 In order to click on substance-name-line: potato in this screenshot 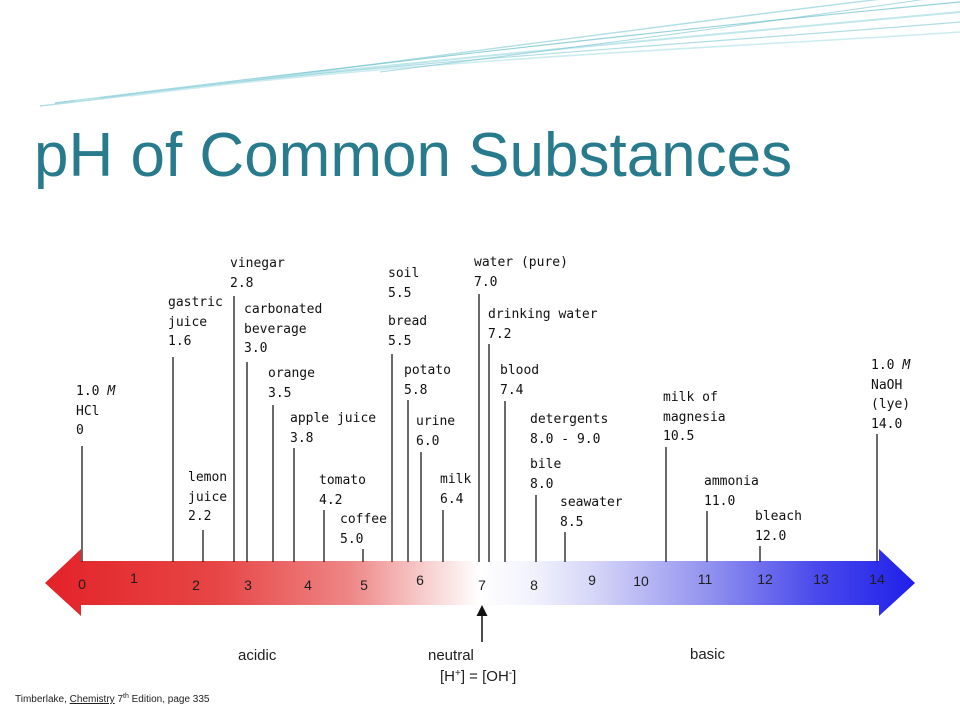, I will do `click(427, 370)`.